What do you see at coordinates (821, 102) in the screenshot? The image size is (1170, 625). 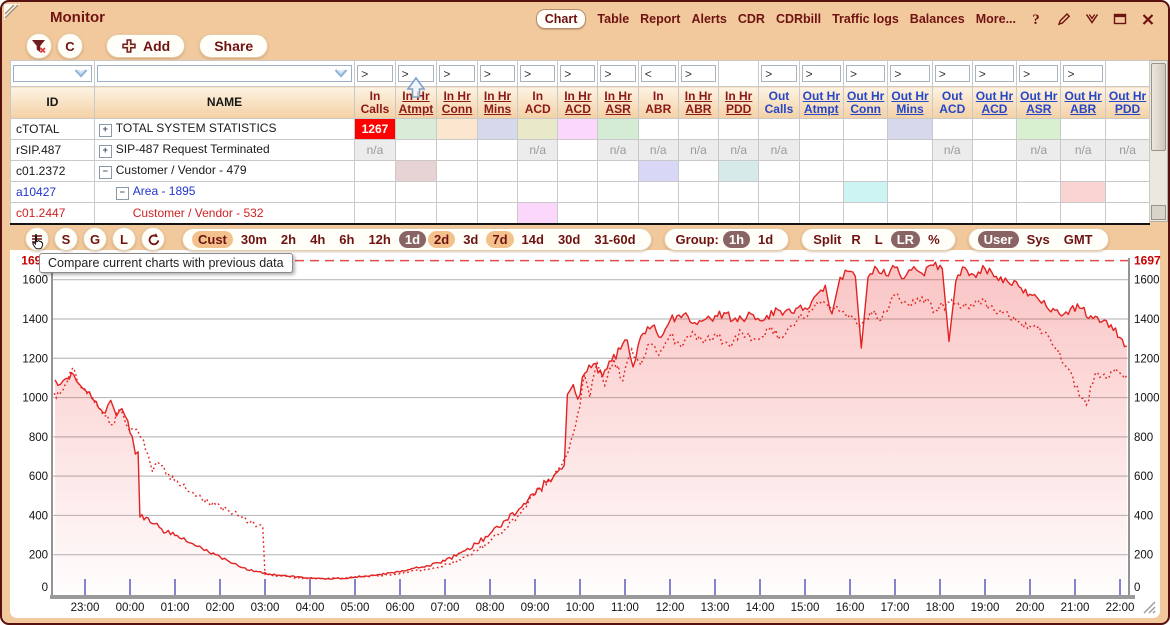 I see `col-header-out-hr-atmpt: Out Hr Atmpt` at bounding box center [821, 102].